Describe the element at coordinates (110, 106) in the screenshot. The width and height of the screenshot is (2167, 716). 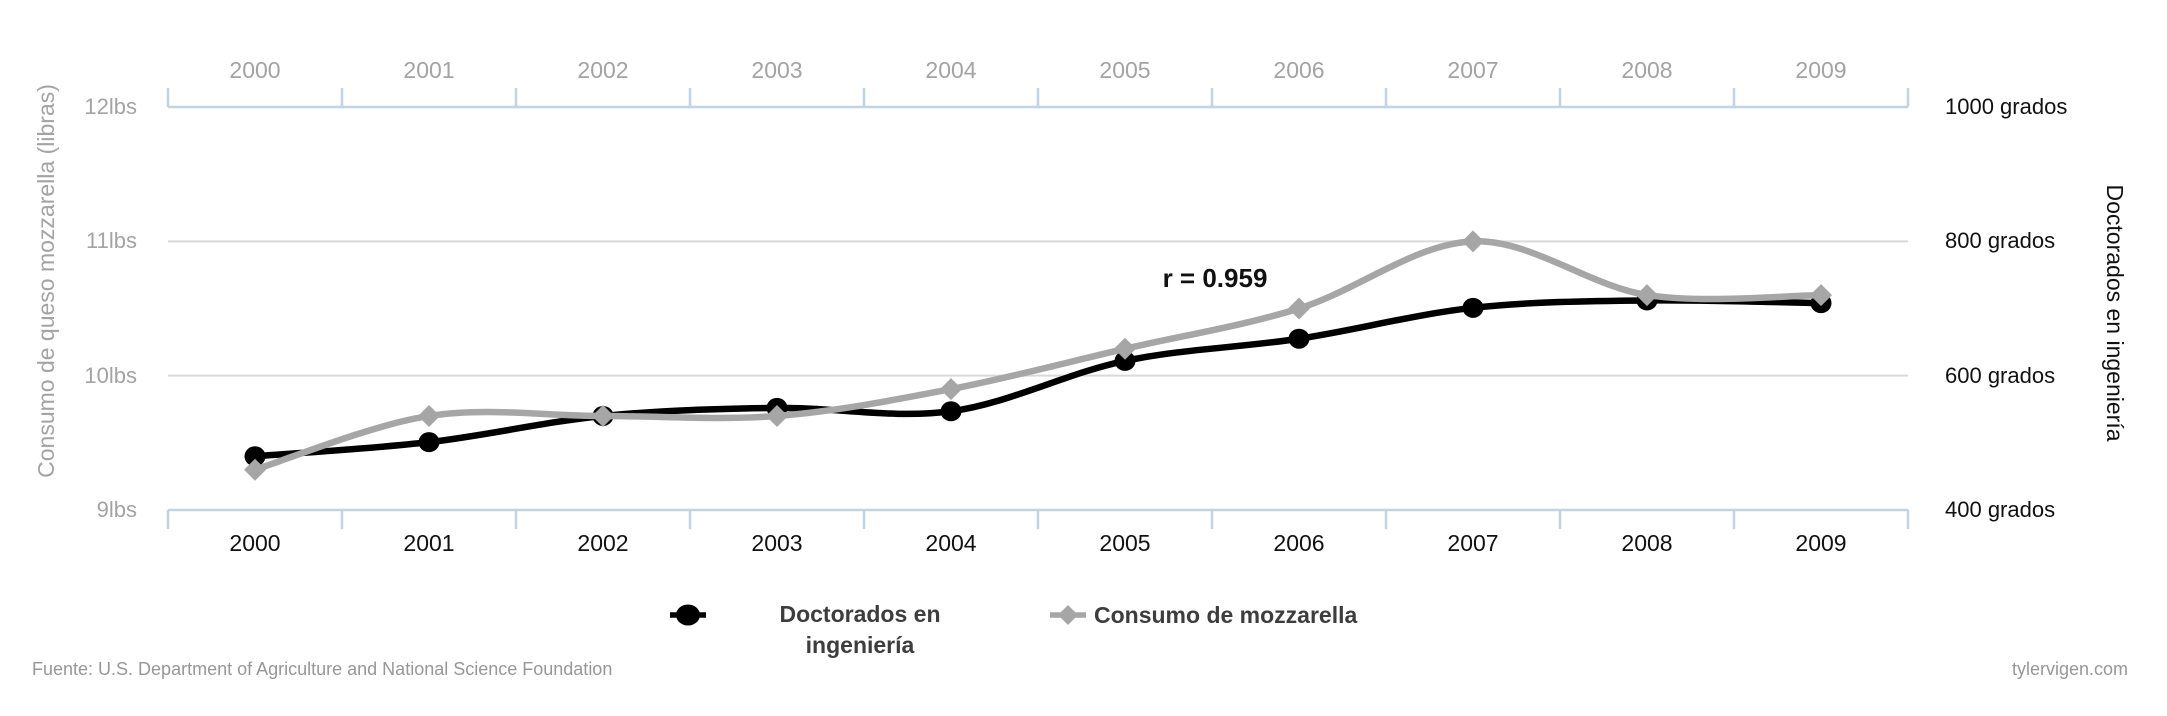
I see `left-axis-tick-12lbs: 12lbs` at that location.